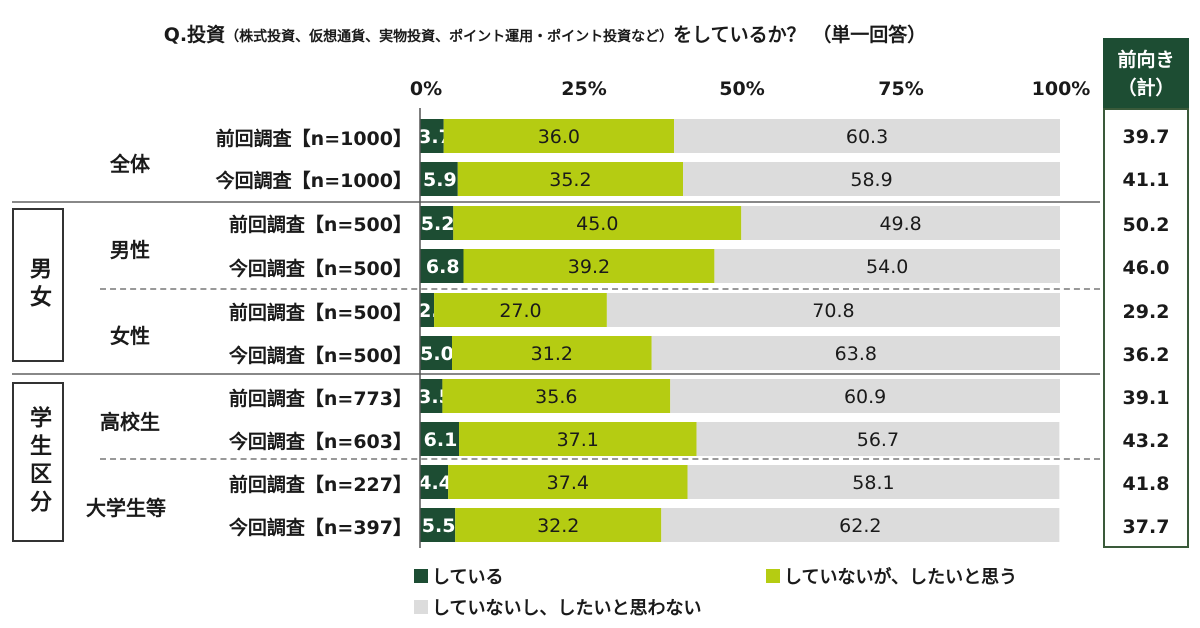  Describe the element at coordinates (320, 399) in the screenshot. I see `row-label: 前回調査【n=773】` at that location.